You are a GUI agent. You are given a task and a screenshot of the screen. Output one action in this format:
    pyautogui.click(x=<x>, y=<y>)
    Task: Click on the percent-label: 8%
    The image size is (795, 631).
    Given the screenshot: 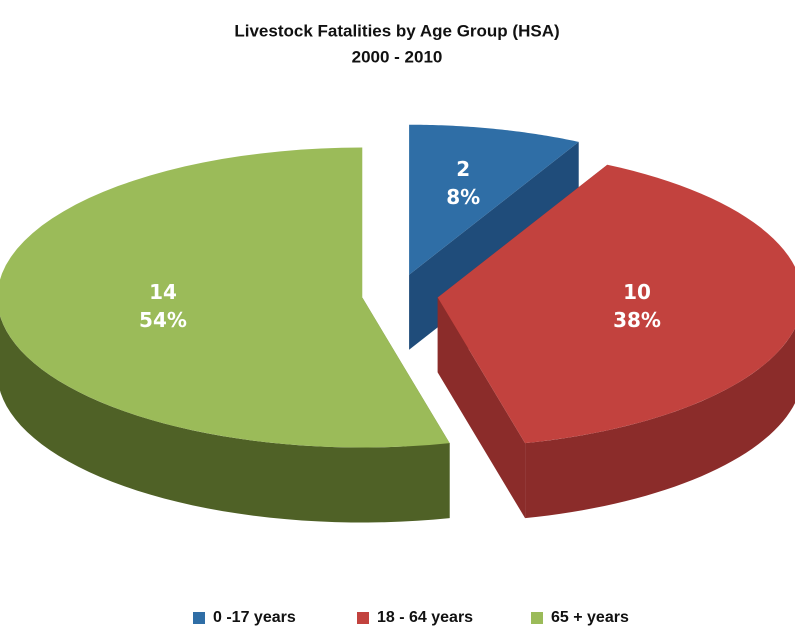 What is the action you would take?
    pyautogui.click(x=463, y=197)
    